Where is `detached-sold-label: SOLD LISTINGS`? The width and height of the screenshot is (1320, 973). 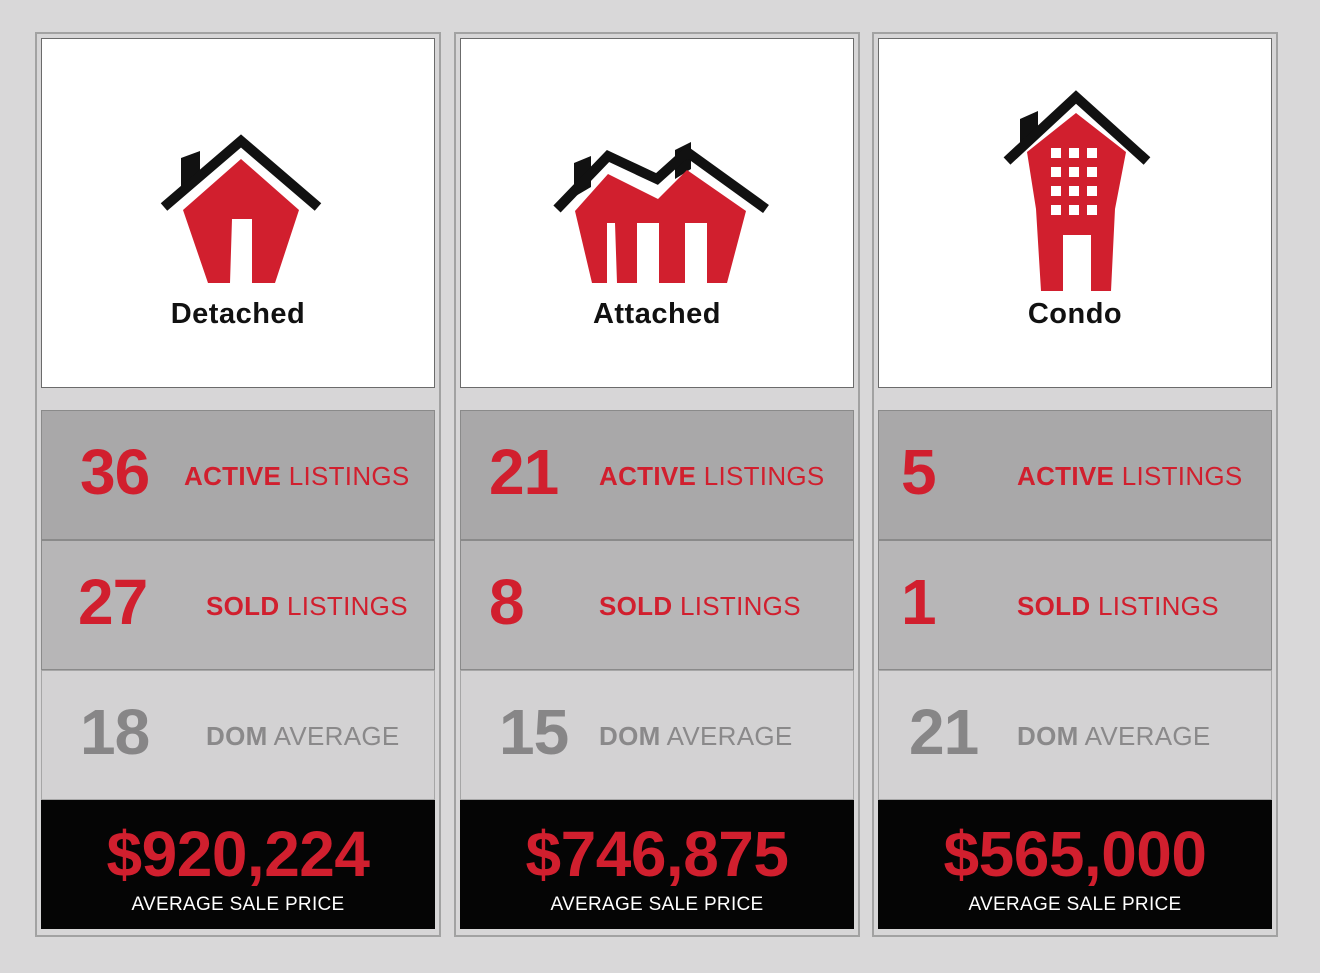
detached-sold-label: SOLD LISTINGS is located at coordinates (307, 606).